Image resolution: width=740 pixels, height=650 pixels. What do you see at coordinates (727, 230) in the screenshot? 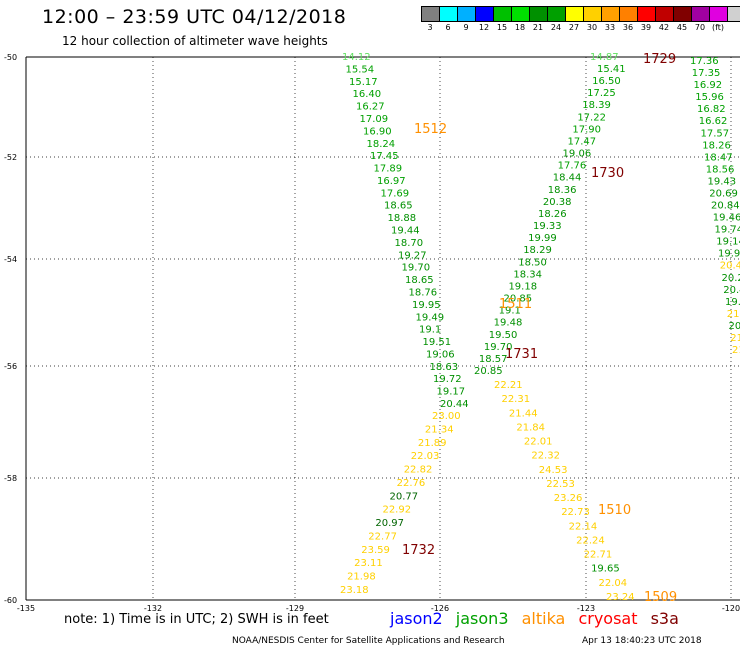
I see `swh-value: 19.74` at bounding box center [727, 230].